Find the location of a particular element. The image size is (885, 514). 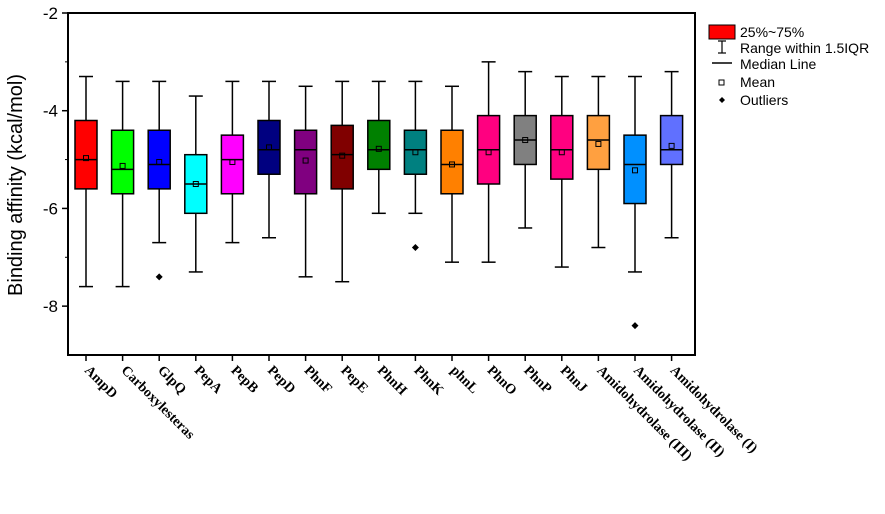

box-ampd is located at coordinates (86, 154).